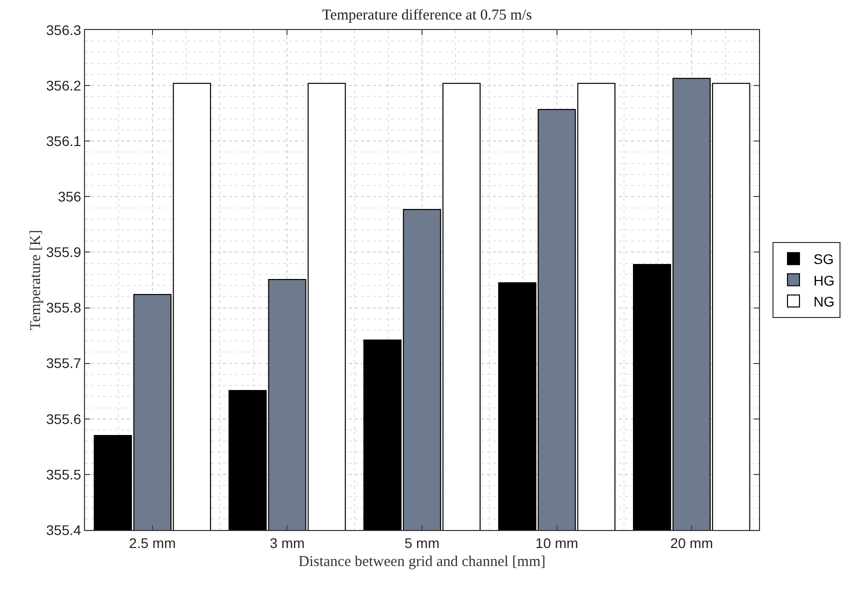 This screenshot has height=590, width=854. I want to click on y-tick-label: 356.2, so click(64, 85).